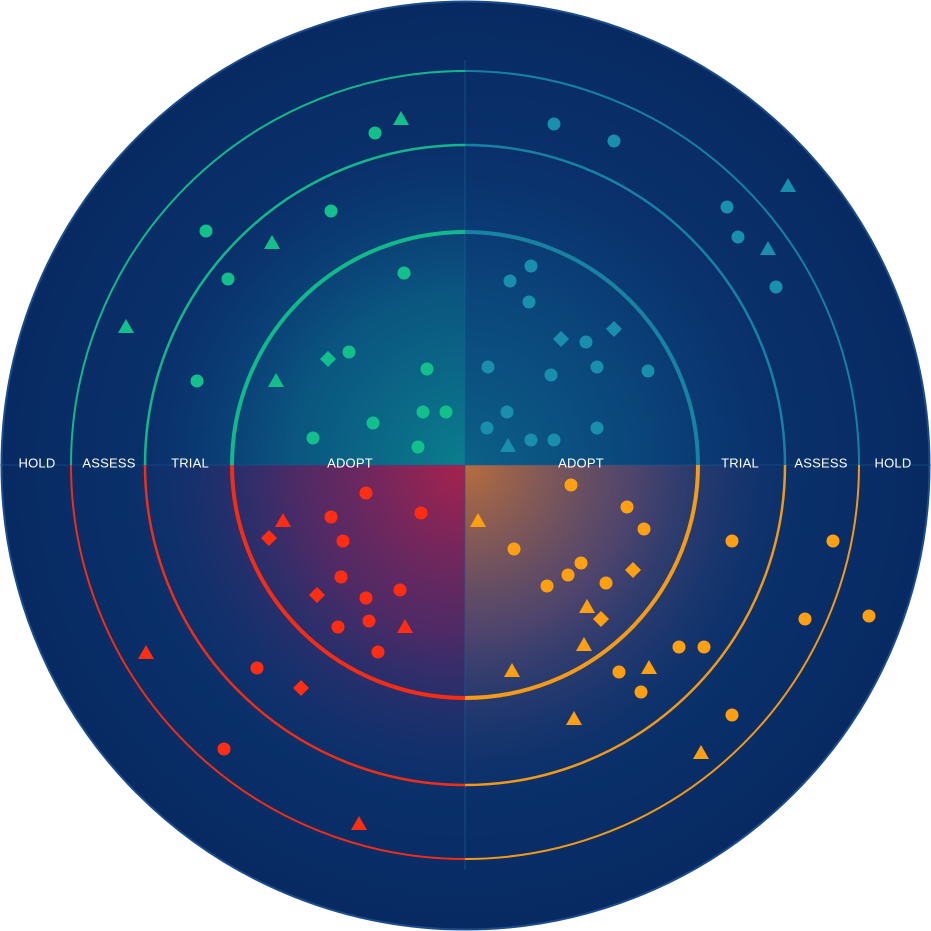 The width and height of the screenshot is (931, 931). Describe the element at coordinates (581, 462) in the screenshot. I see `ring-label-right-adopt: ADOPT` at that location.